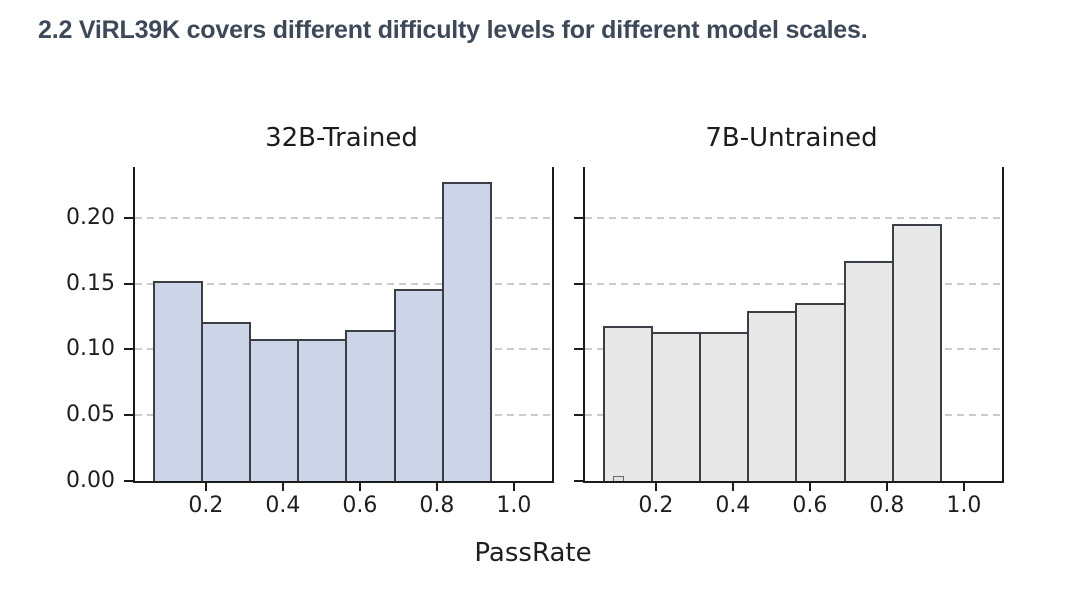 This screenshot has height=593, width=1080. What do you see at coordinates (90, 349) in the screenshot?
I see `y-tick-label: 0.10` at bounding box center [90, 349].